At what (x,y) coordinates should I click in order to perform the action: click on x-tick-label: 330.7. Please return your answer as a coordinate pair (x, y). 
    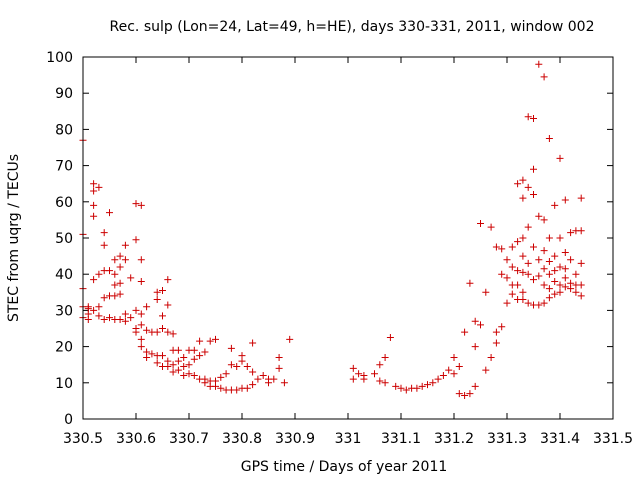
    Looking at the image, I should click on (189, 439).